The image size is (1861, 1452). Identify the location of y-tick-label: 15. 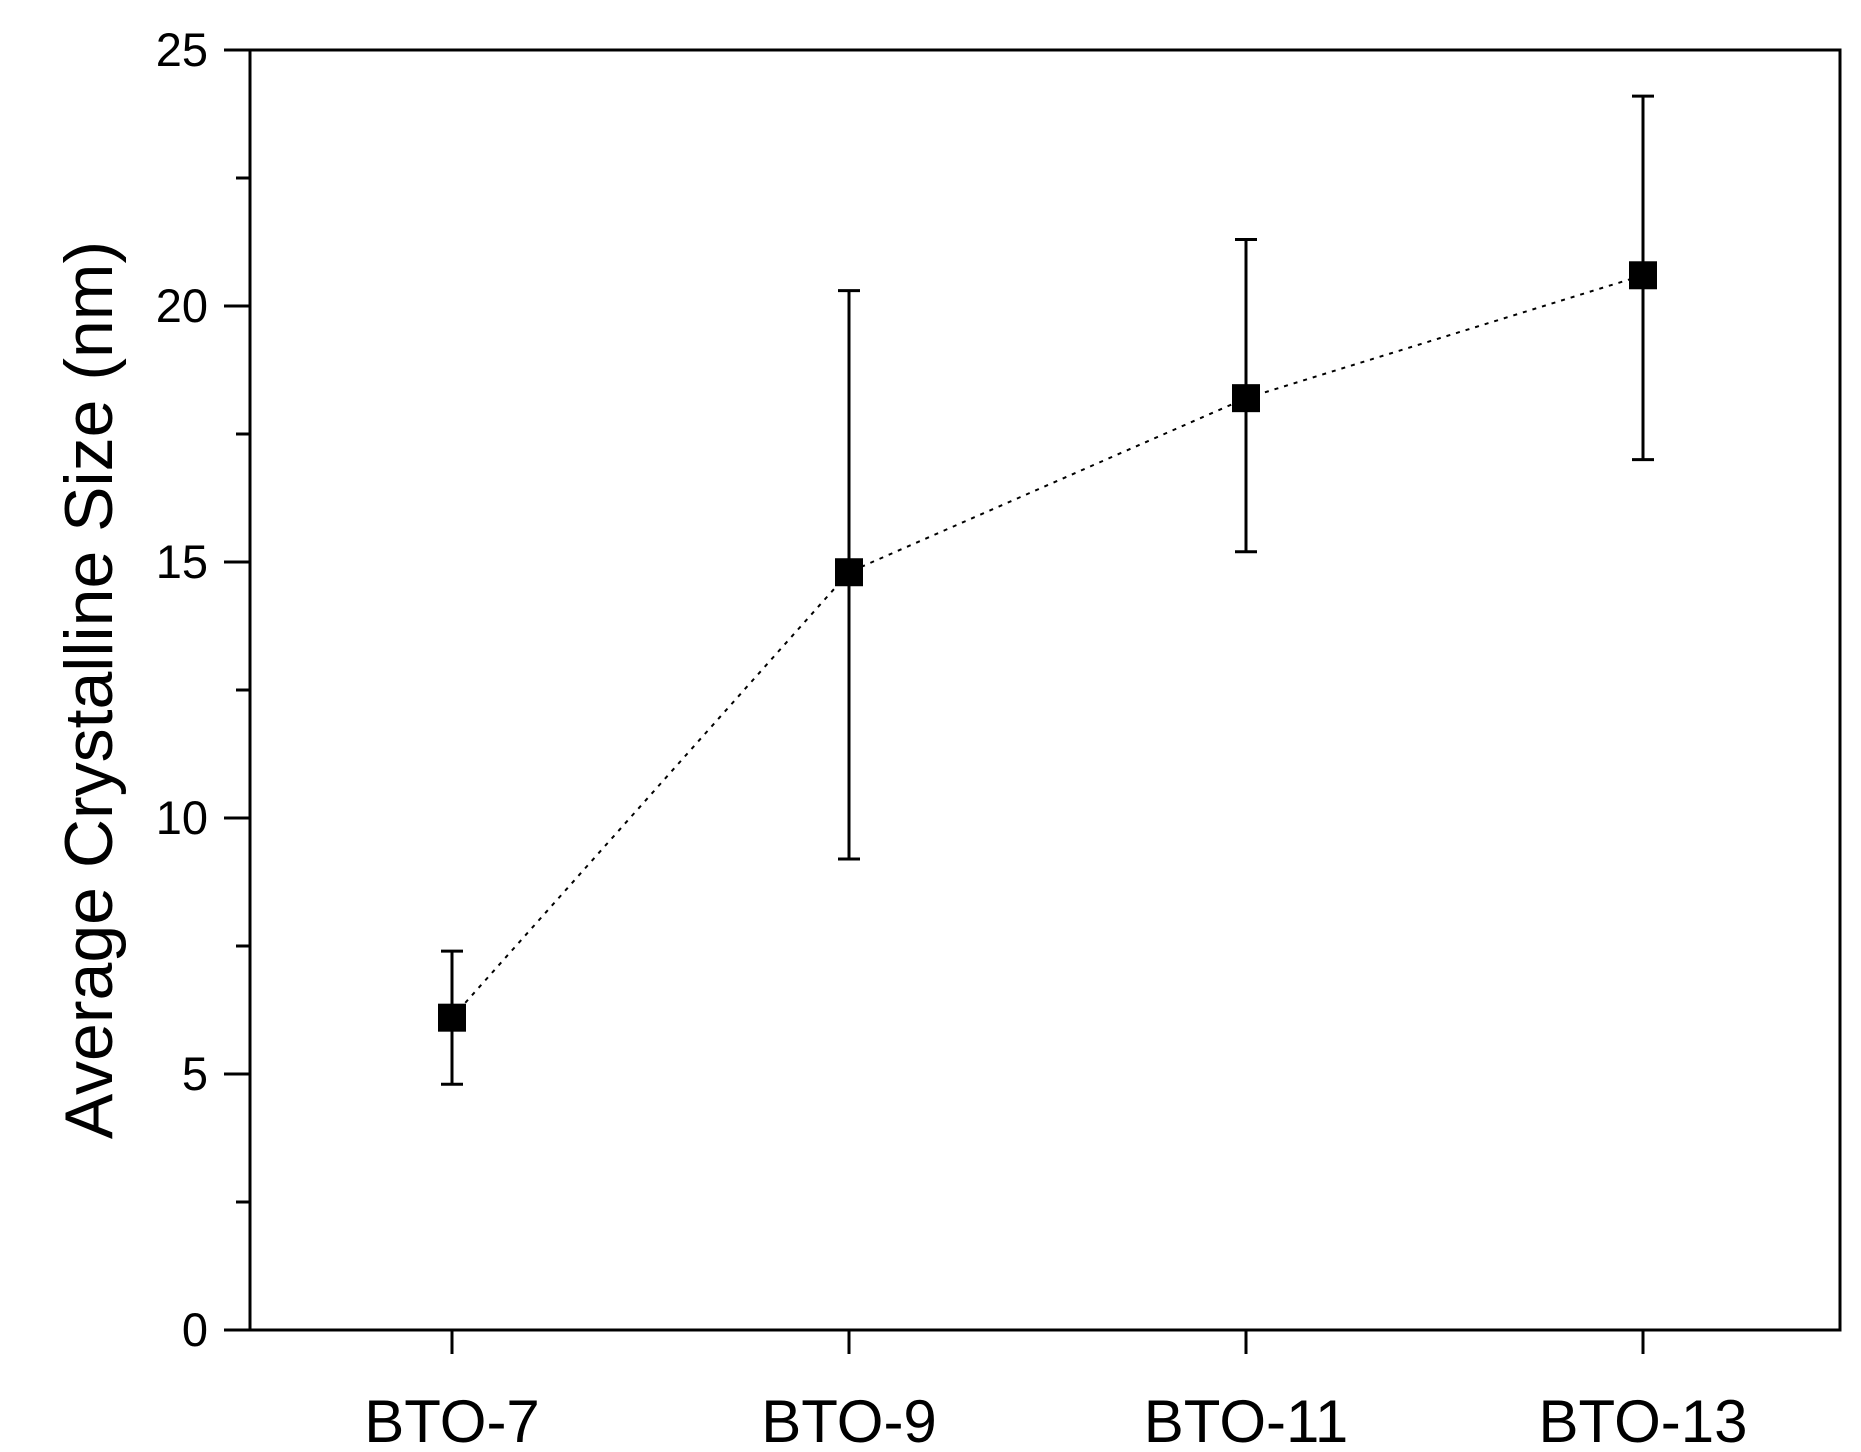
(182, 561).